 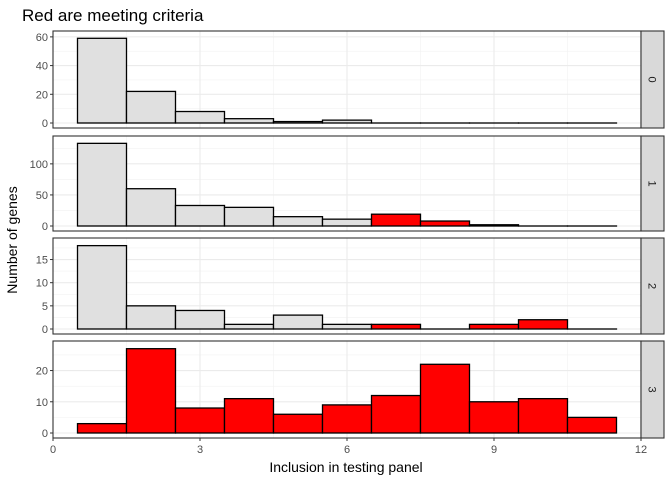 I want to click on x-axis: 0 3 6 9 12, so click(x=348, y=447).